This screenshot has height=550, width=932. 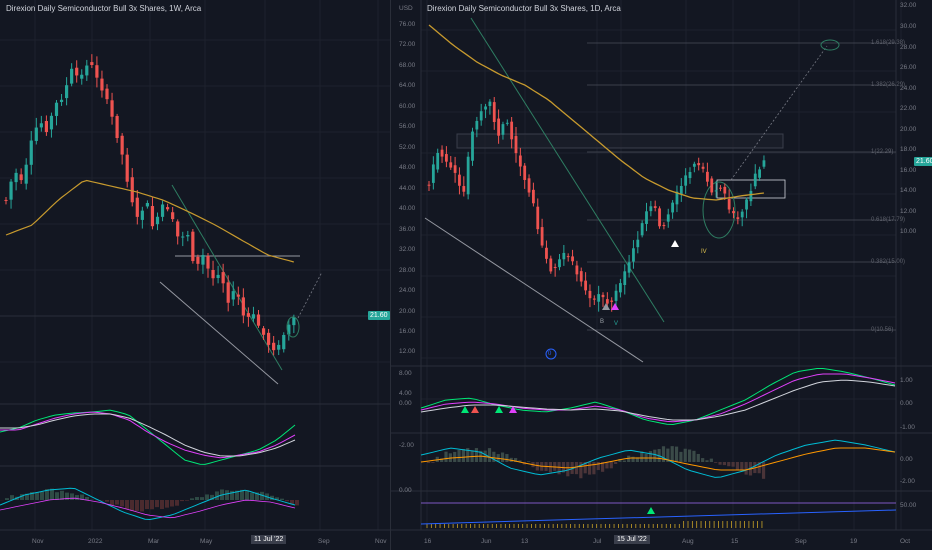 I want to click on left-moving-average, so click(x=149, y=221).